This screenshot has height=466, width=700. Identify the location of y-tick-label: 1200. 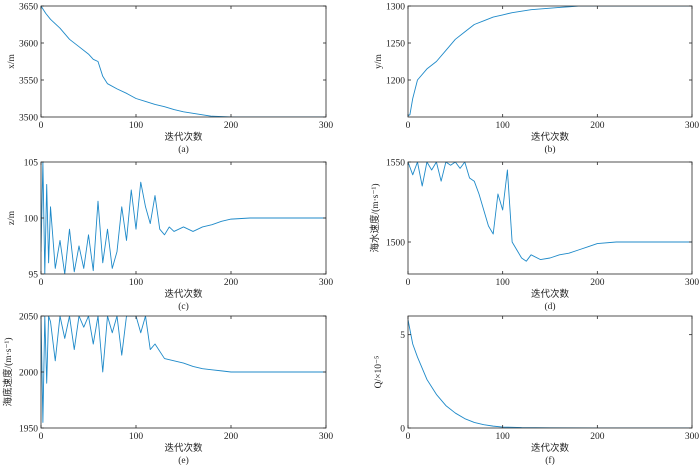
(395, 82).